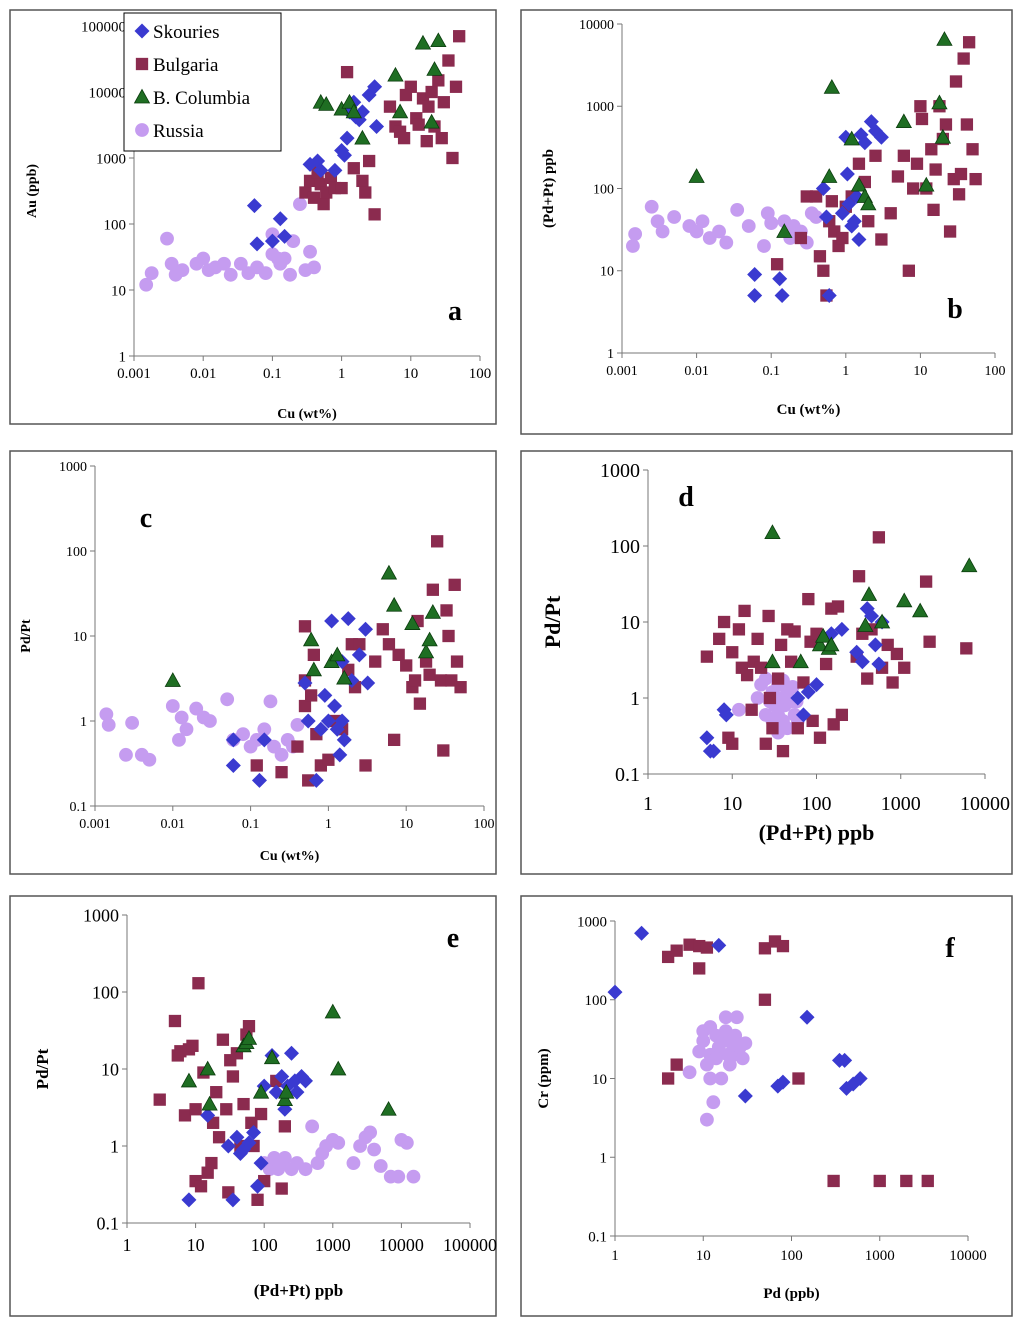  What do you see at coordinates (950, 948) in the screenshot?
I see `panel-letter: f` at bounding box center [950, 948].